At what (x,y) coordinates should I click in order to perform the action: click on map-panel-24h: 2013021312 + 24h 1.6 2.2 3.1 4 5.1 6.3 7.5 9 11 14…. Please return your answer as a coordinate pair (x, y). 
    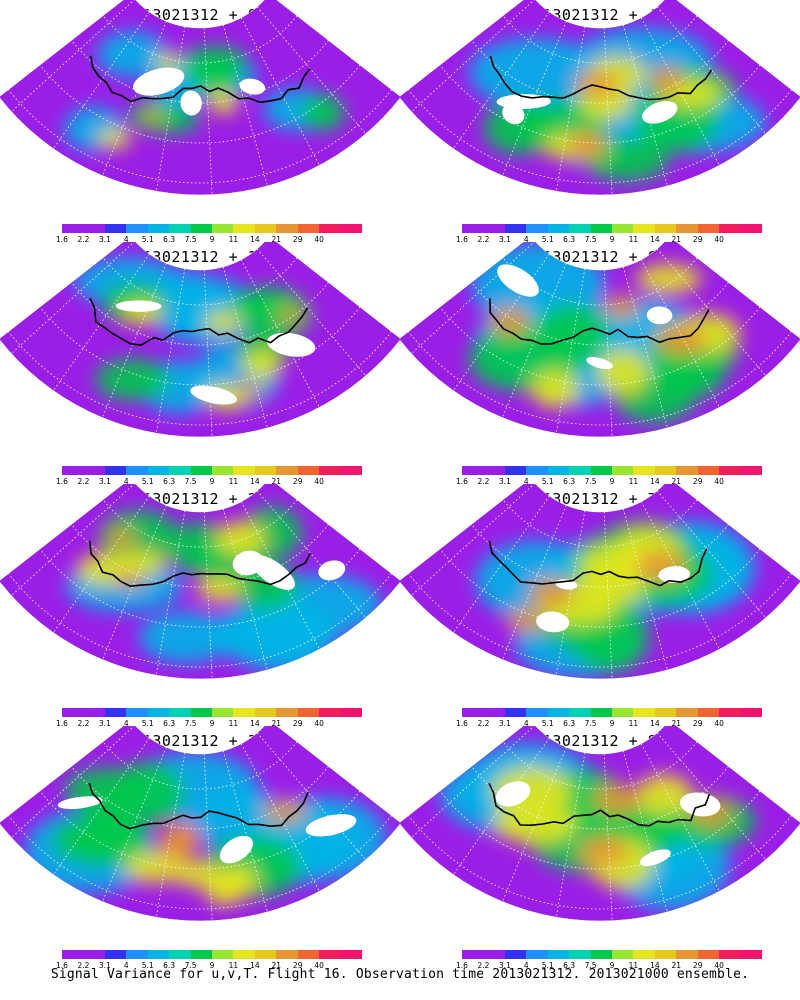
    Looking at the image, I should click on (200, 608).